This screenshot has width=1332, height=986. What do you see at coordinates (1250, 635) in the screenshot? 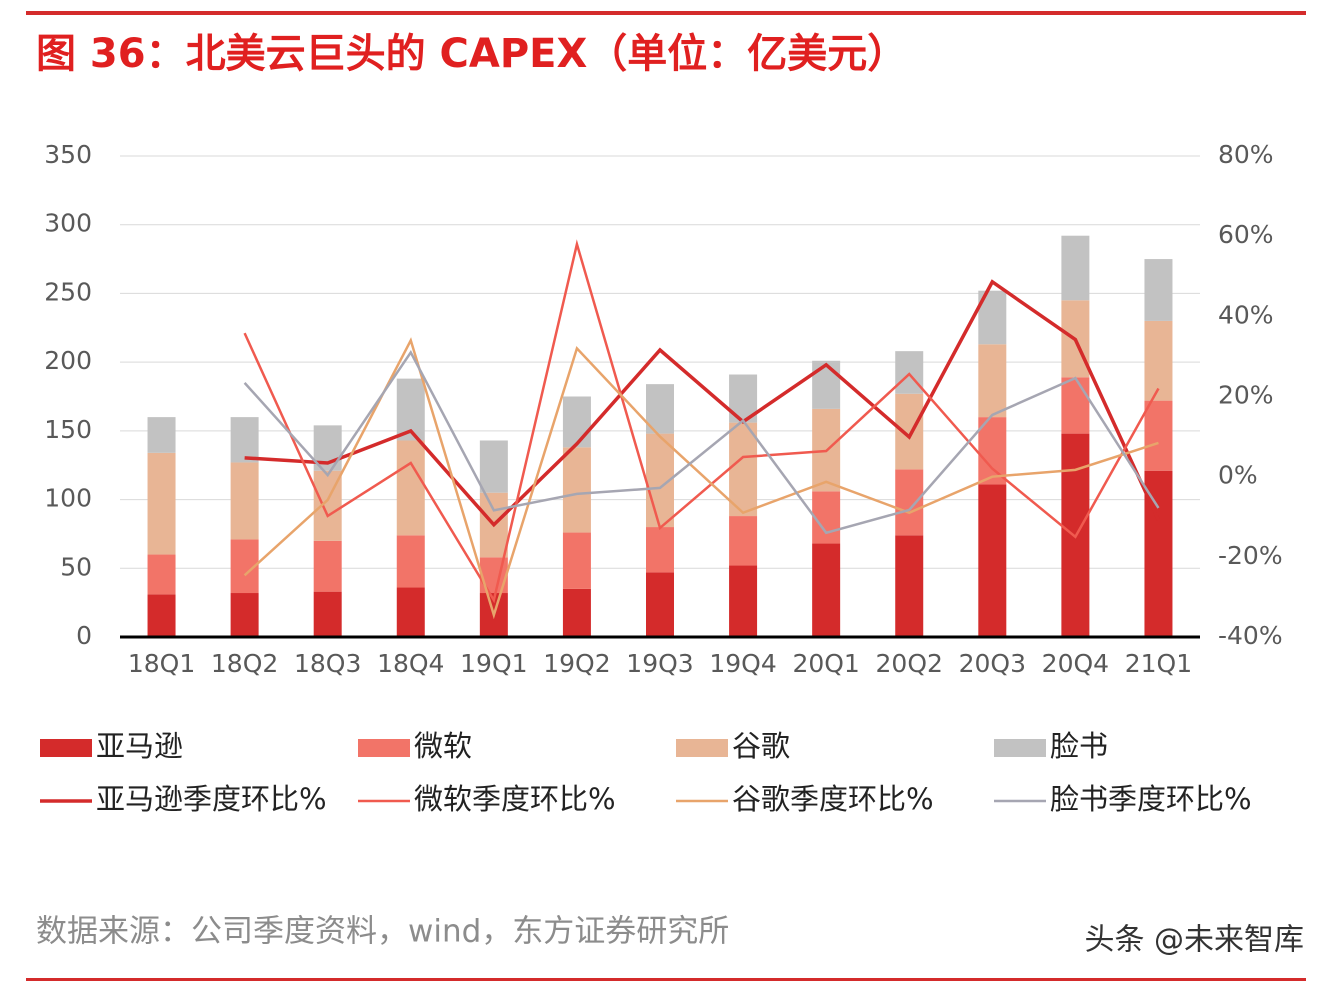
I see `y2-tick-label: -40%` at bounding box center [1250, 635].